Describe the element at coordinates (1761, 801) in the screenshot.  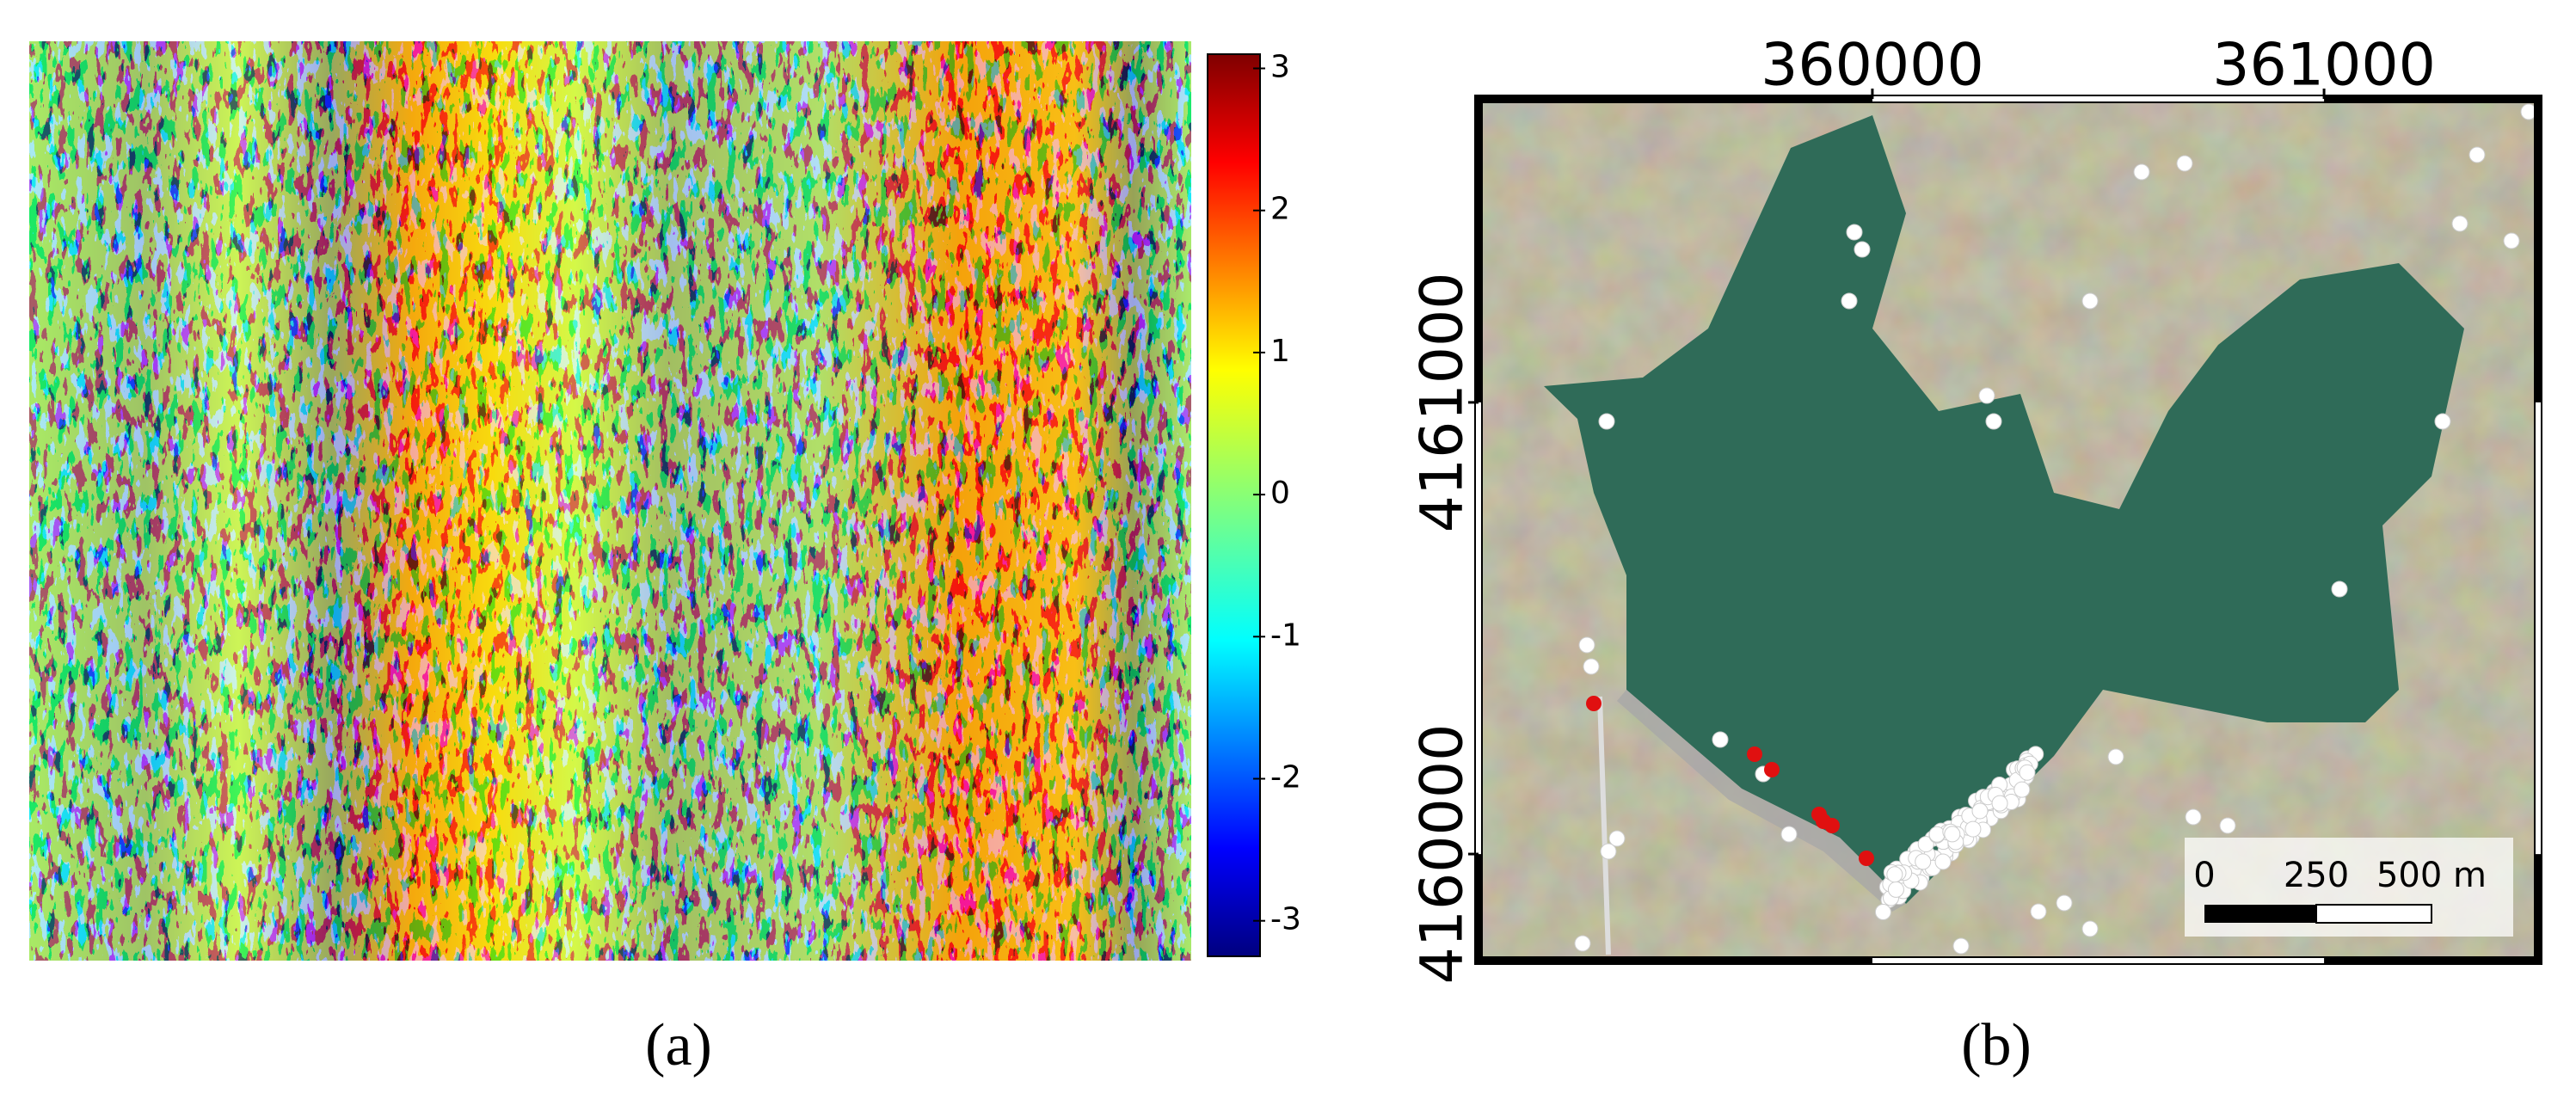
I see `dam` at that location.